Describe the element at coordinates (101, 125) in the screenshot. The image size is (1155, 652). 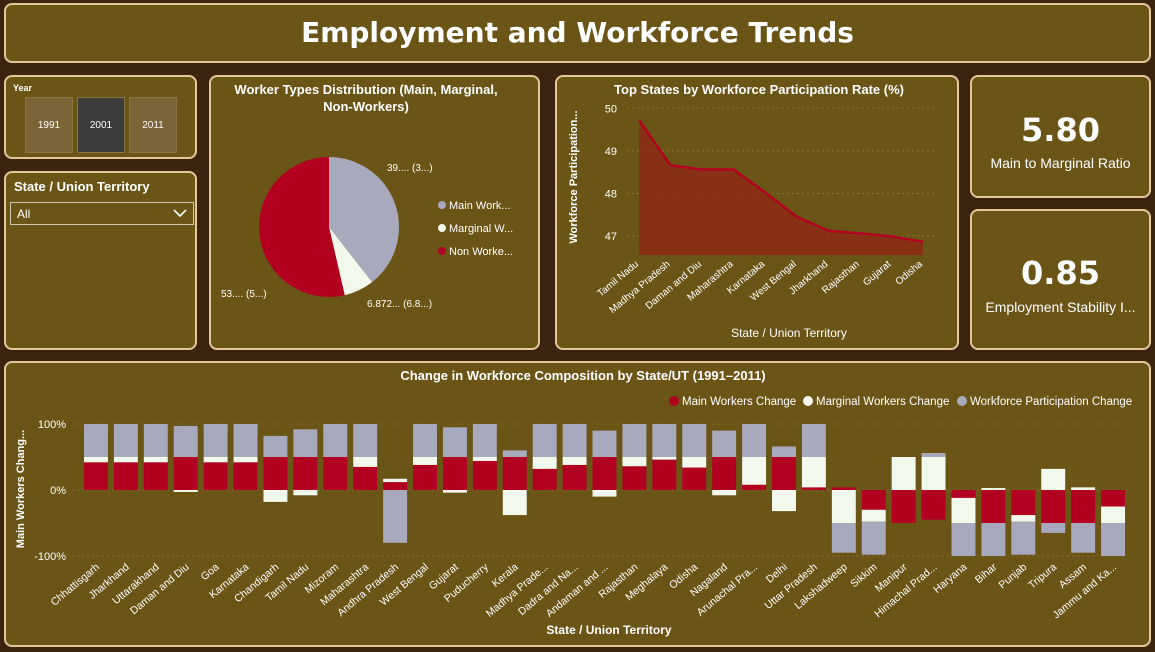
I see `year-option-2001: 2001` at that location.